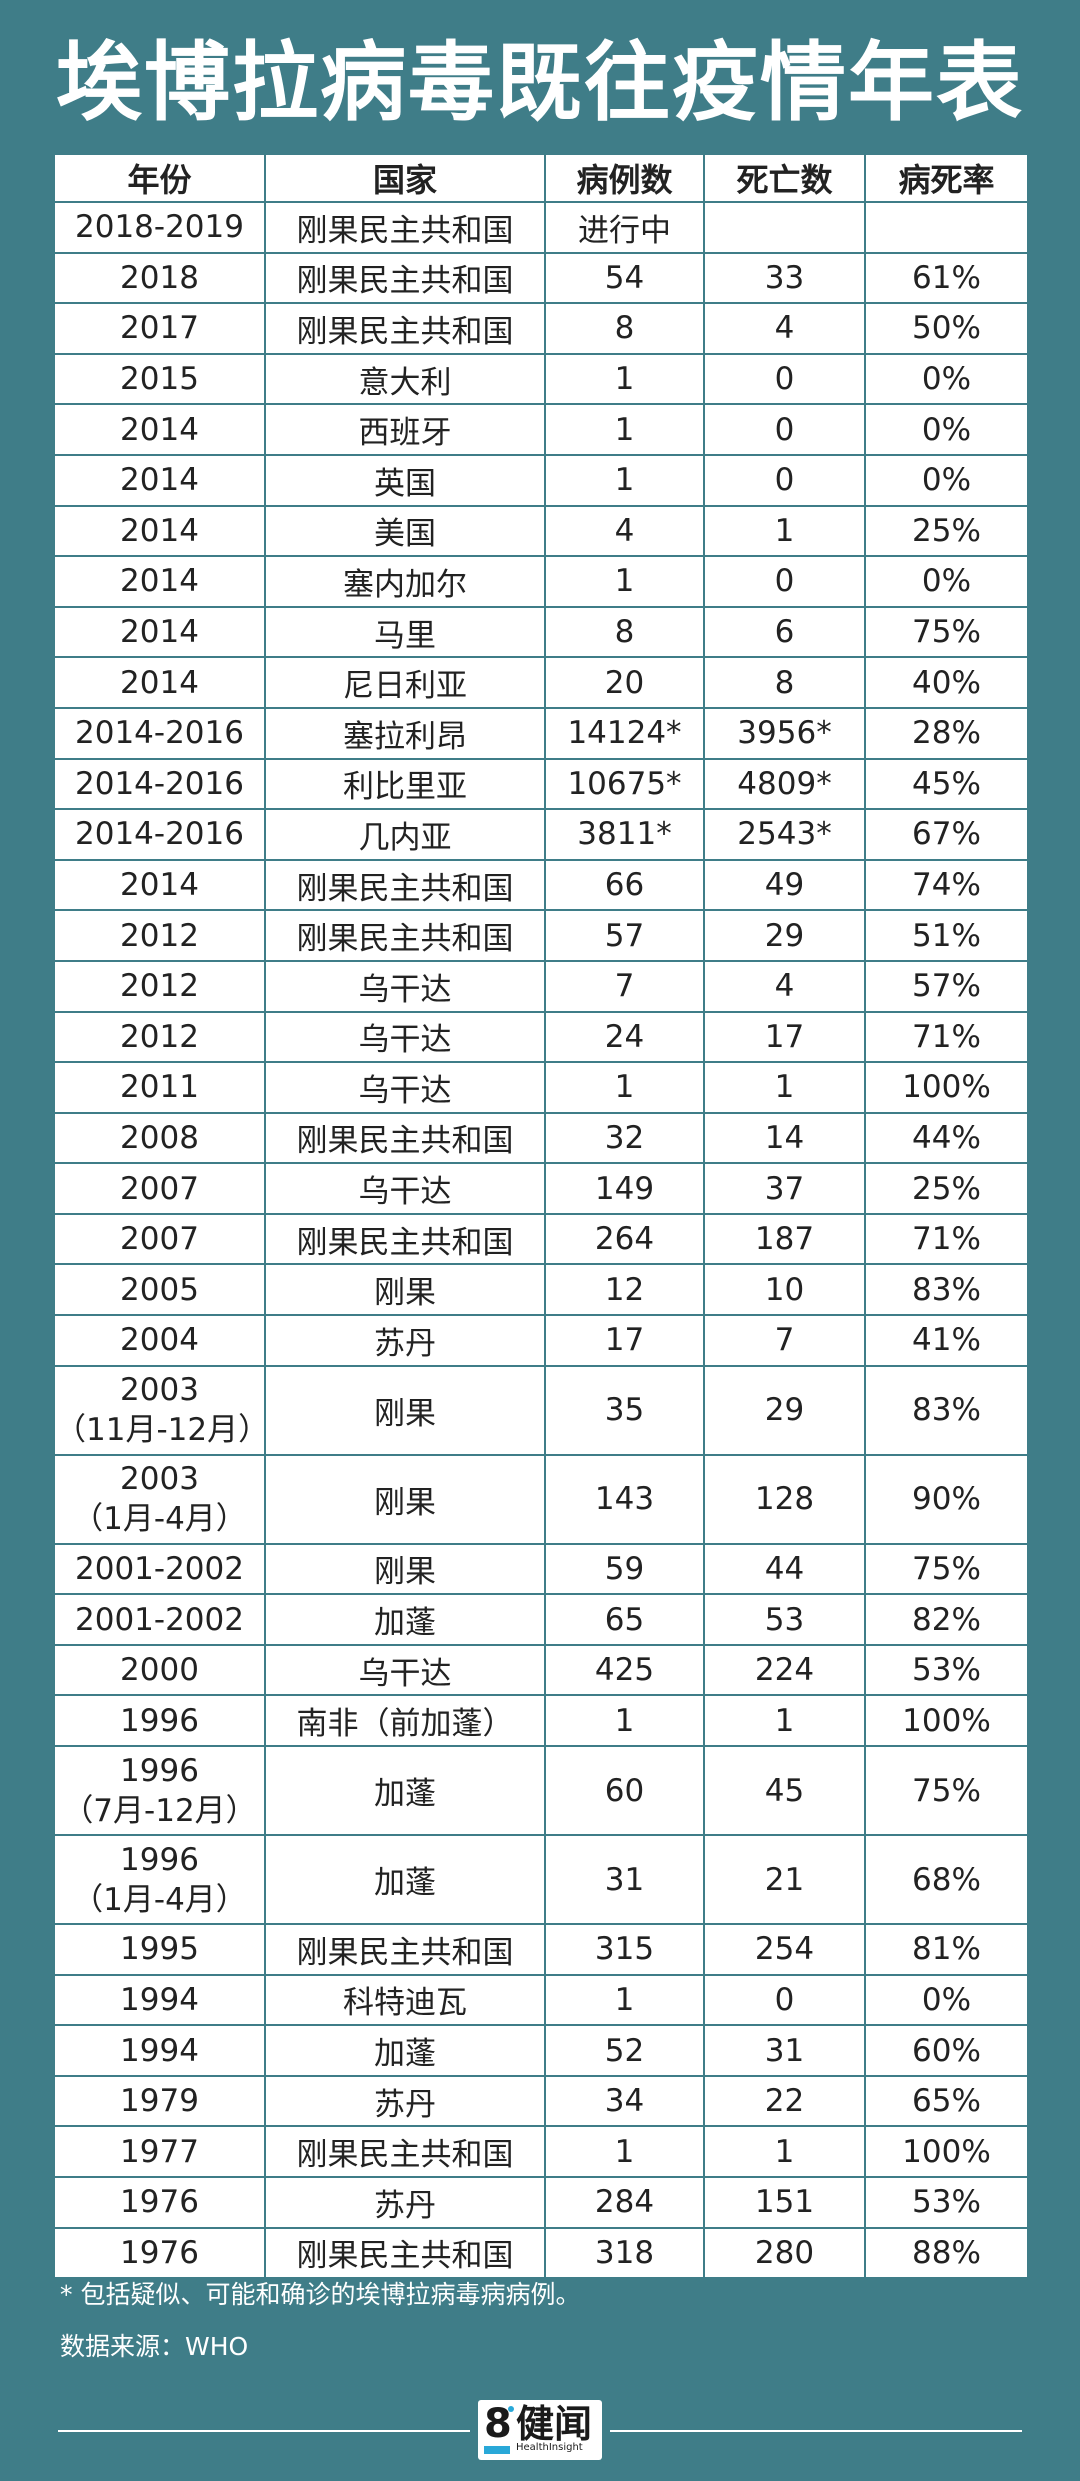 The height and width of the screenshot is (2481, 1080). I want to click on healthinsight-logo: 8 健闻 HealthInsight, so click(540, 2430).